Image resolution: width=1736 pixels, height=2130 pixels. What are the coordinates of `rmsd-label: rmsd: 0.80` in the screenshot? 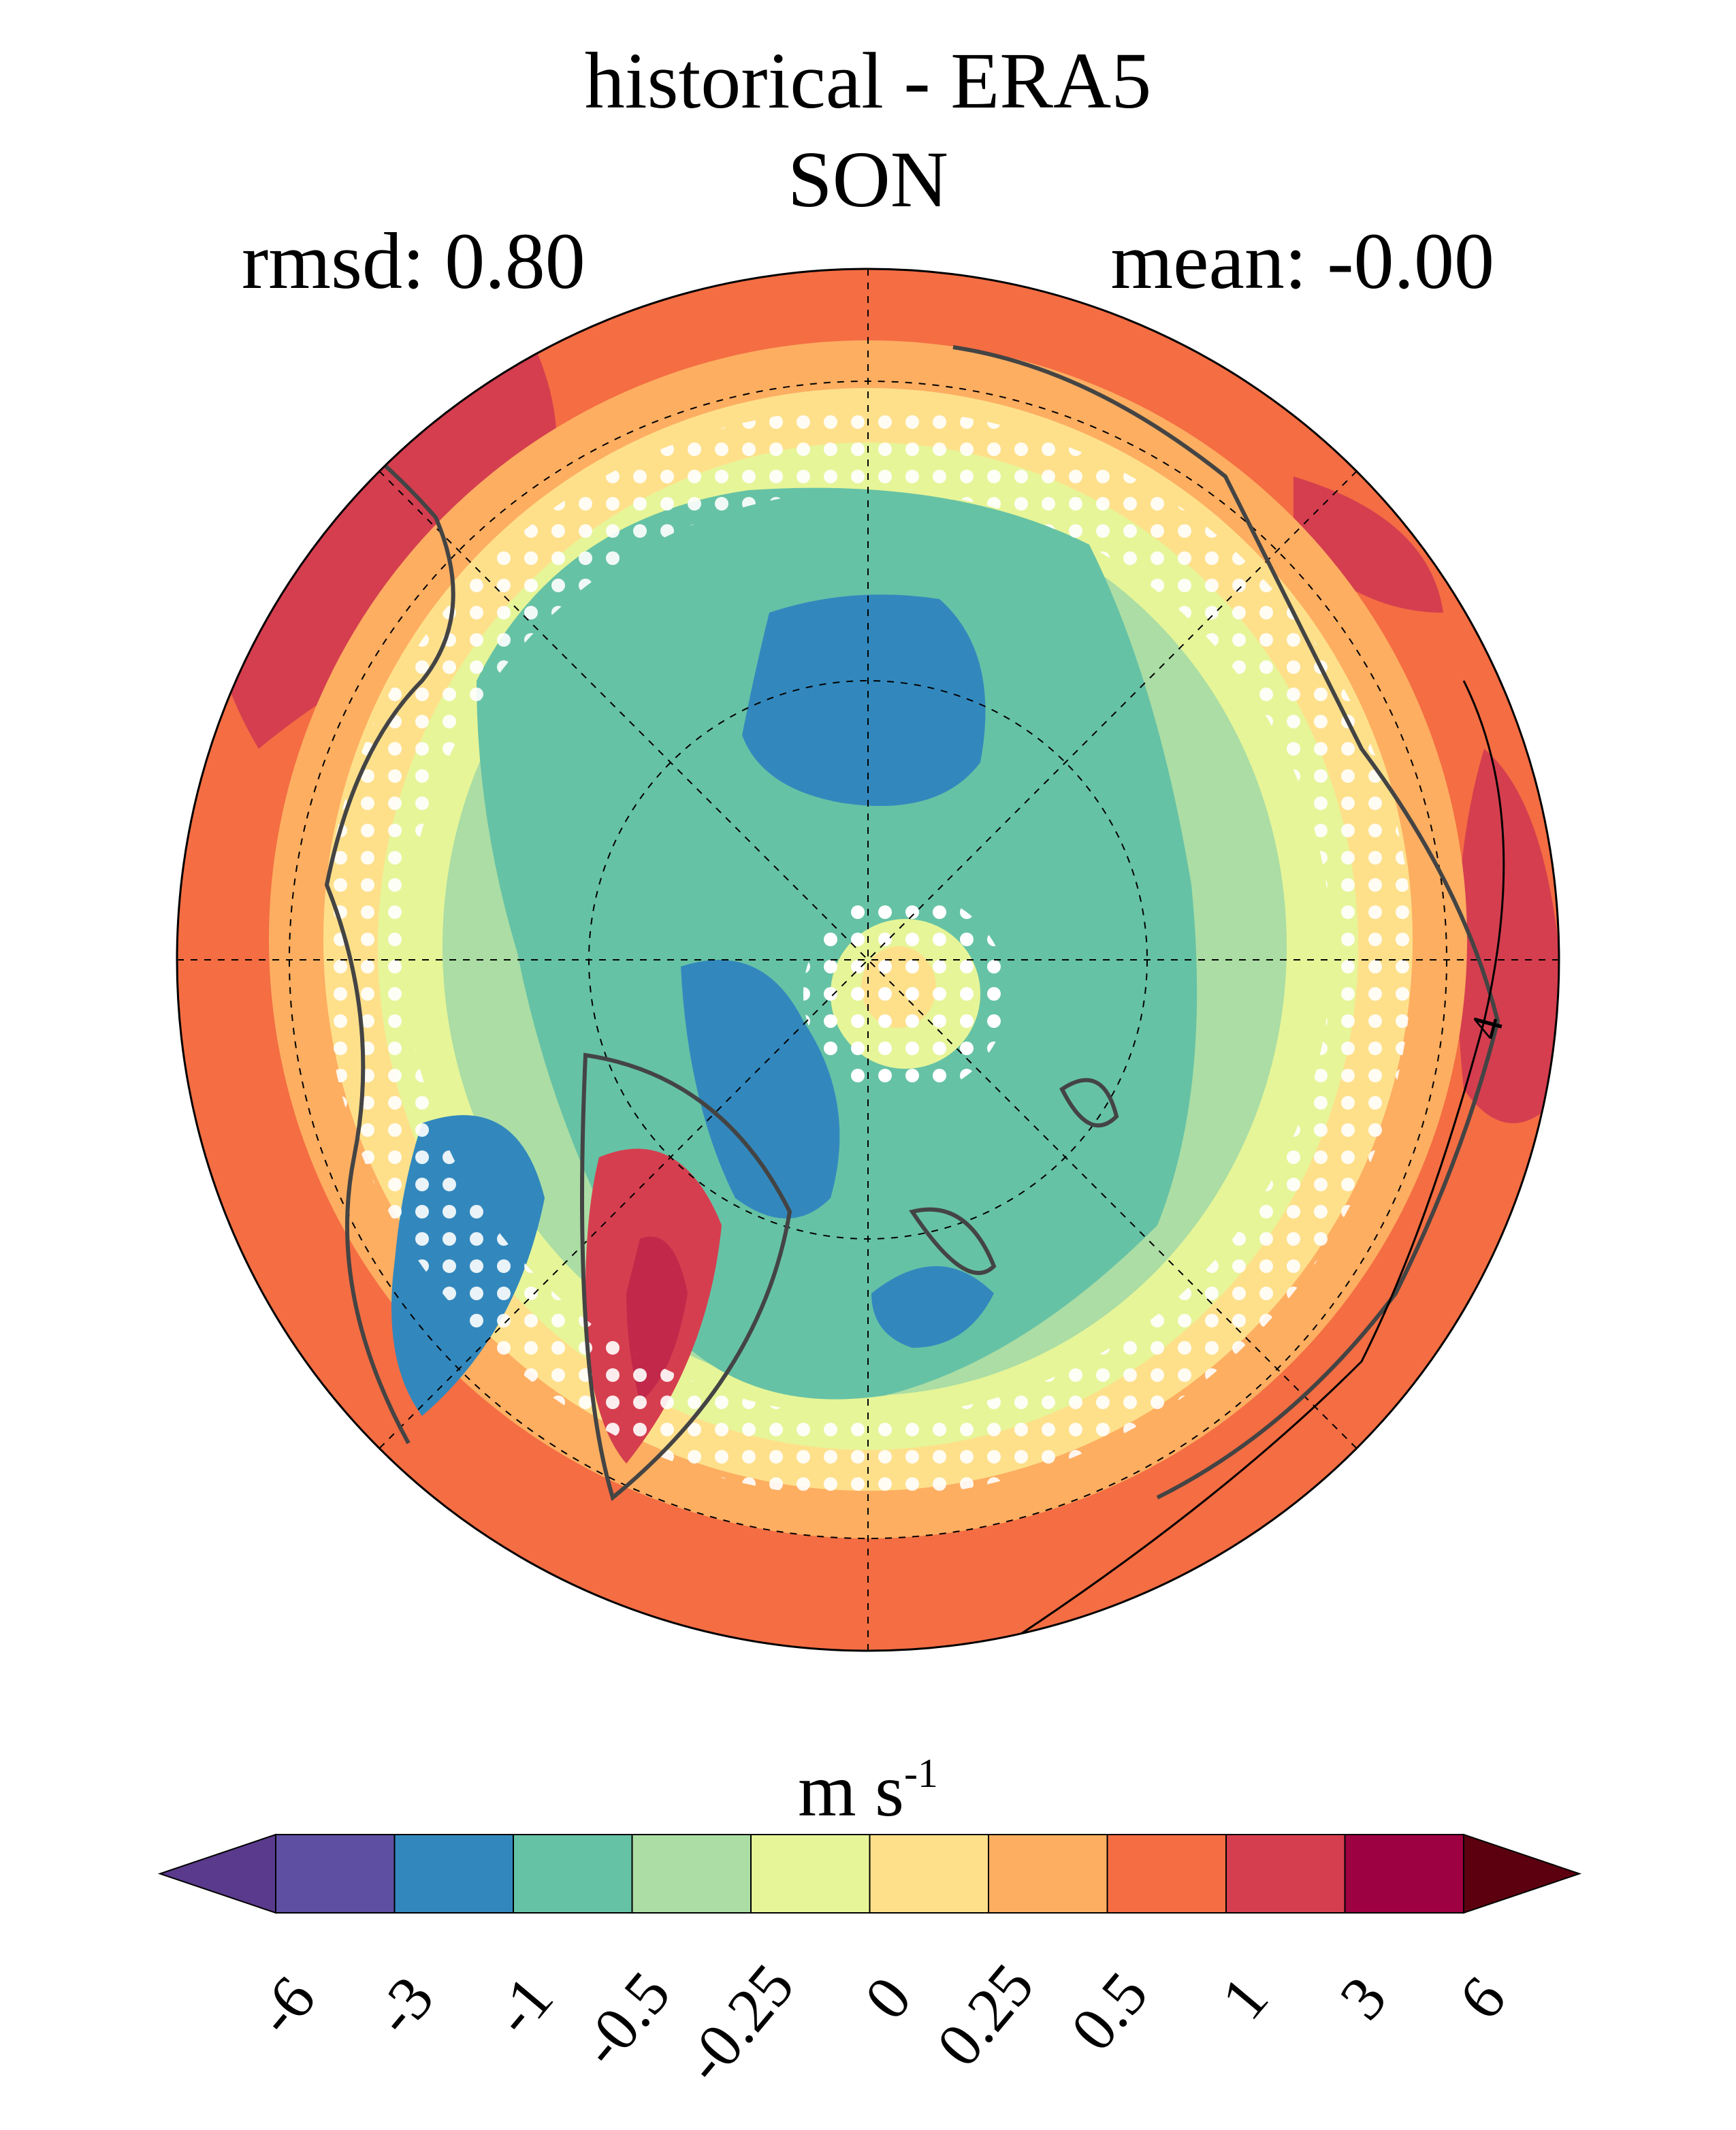 It's located at (413, 261).